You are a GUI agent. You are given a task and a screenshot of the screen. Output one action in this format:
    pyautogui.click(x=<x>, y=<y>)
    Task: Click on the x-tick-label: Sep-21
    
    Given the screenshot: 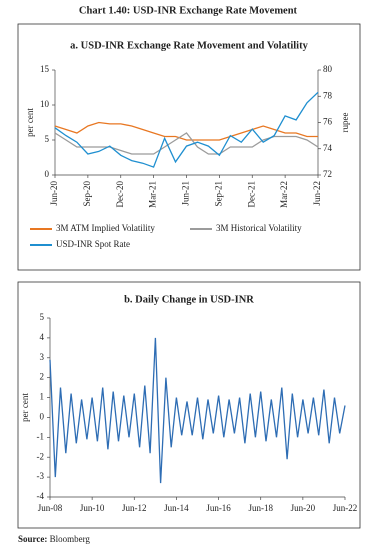 What is the action you would take?
    pyautogui.click(x=218, y=194)
    